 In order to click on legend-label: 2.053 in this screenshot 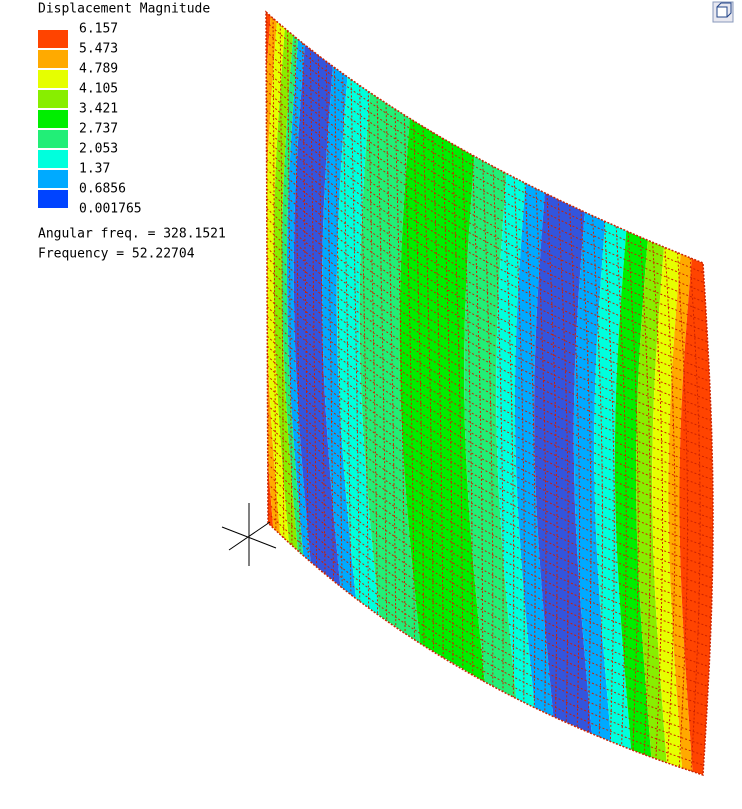, I will do `click(98, 149)`.